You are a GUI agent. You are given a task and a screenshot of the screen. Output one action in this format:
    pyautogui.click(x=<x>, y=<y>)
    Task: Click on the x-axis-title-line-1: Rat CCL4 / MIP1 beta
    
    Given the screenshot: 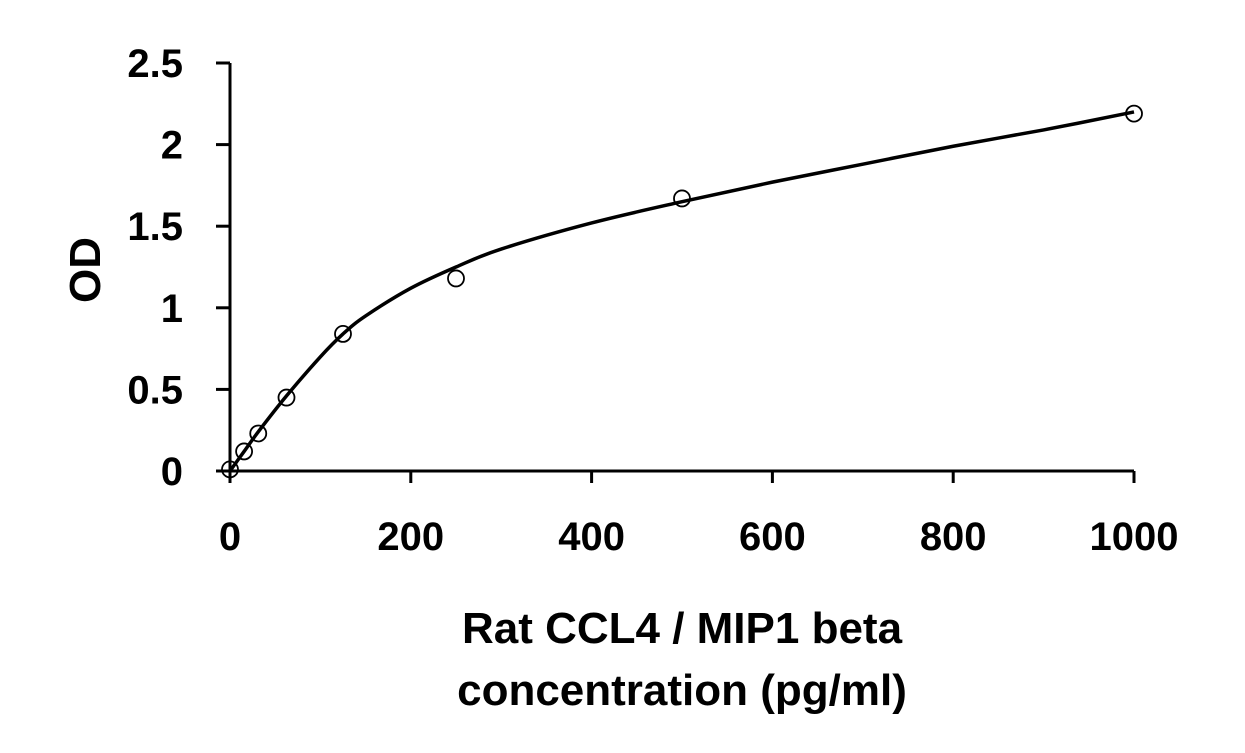 What is the action you would take?
    pyautogui.click(x=682, y=628)
    